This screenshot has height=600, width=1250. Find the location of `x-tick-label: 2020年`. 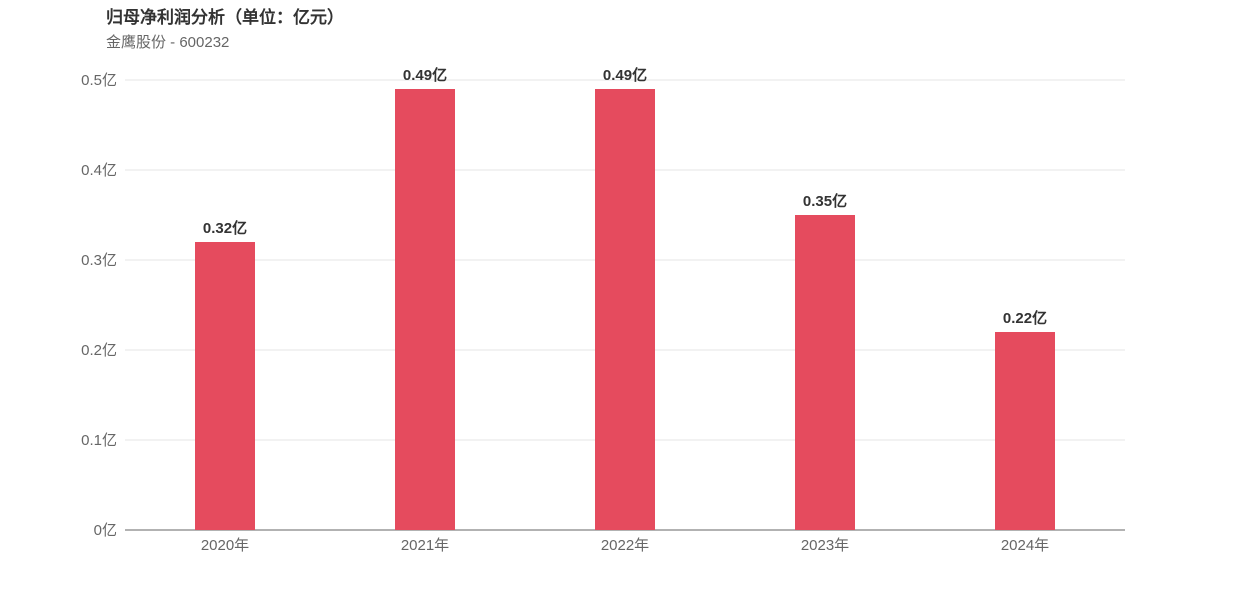

x-tick-label: 2020年 is located at coordinates (225, 545).